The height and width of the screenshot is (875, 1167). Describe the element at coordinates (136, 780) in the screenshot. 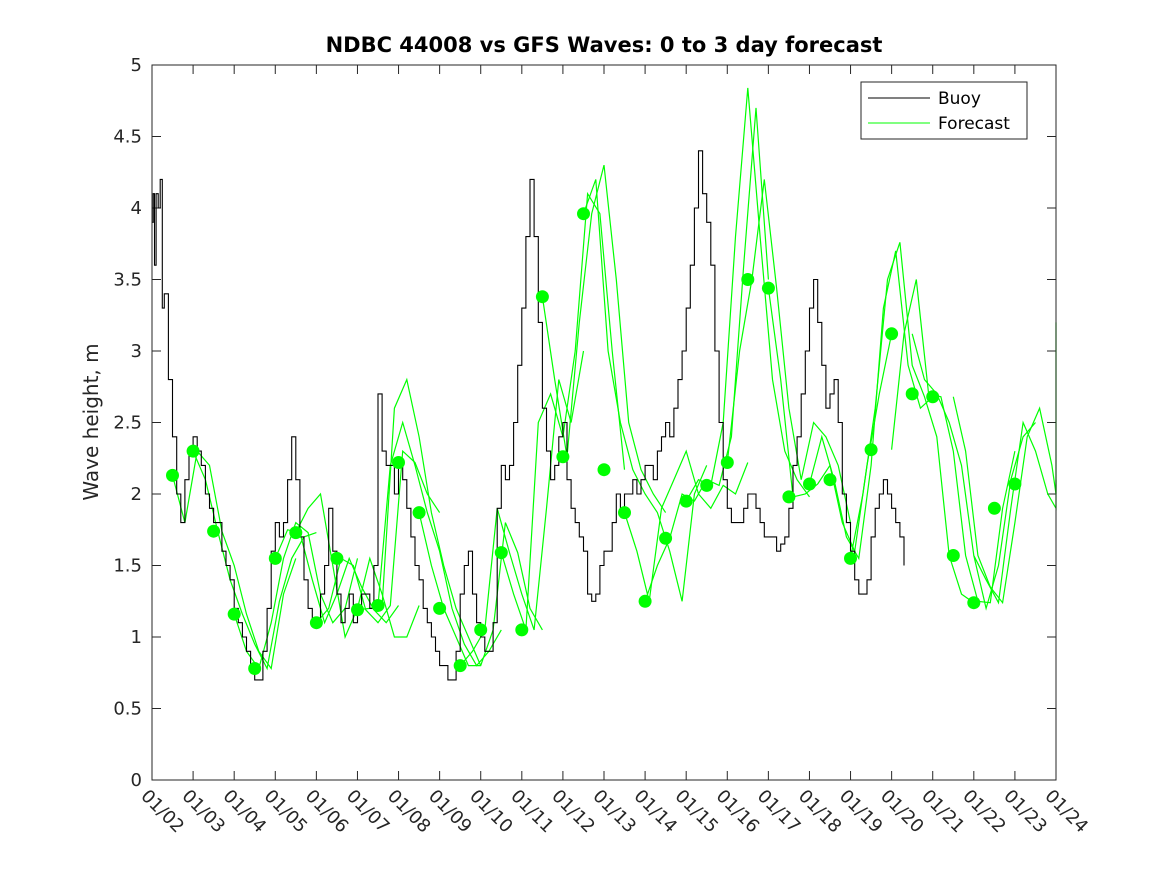

I see `y-tick-label: 0` at that location.